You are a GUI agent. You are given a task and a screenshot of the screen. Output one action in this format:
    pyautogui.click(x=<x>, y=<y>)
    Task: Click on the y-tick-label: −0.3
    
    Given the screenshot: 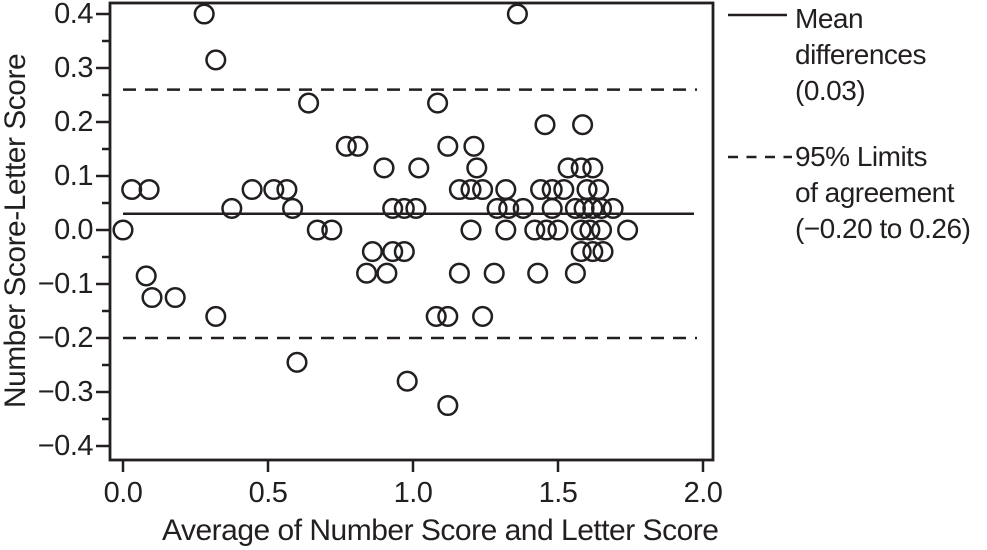 What is the action you would take?
    pyautogui.click(x=65, y=392)
    